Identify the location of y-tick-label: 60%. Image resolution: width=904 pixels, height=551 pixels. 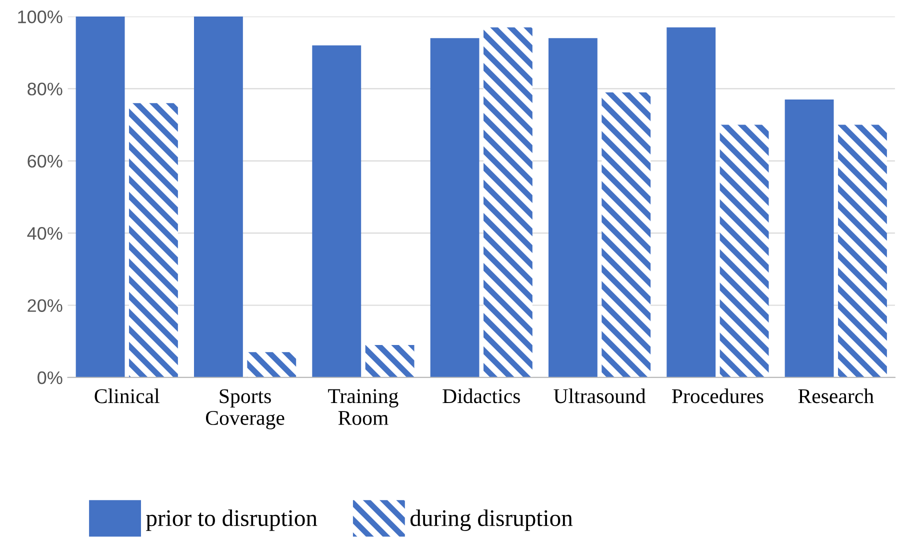
(45, 161).